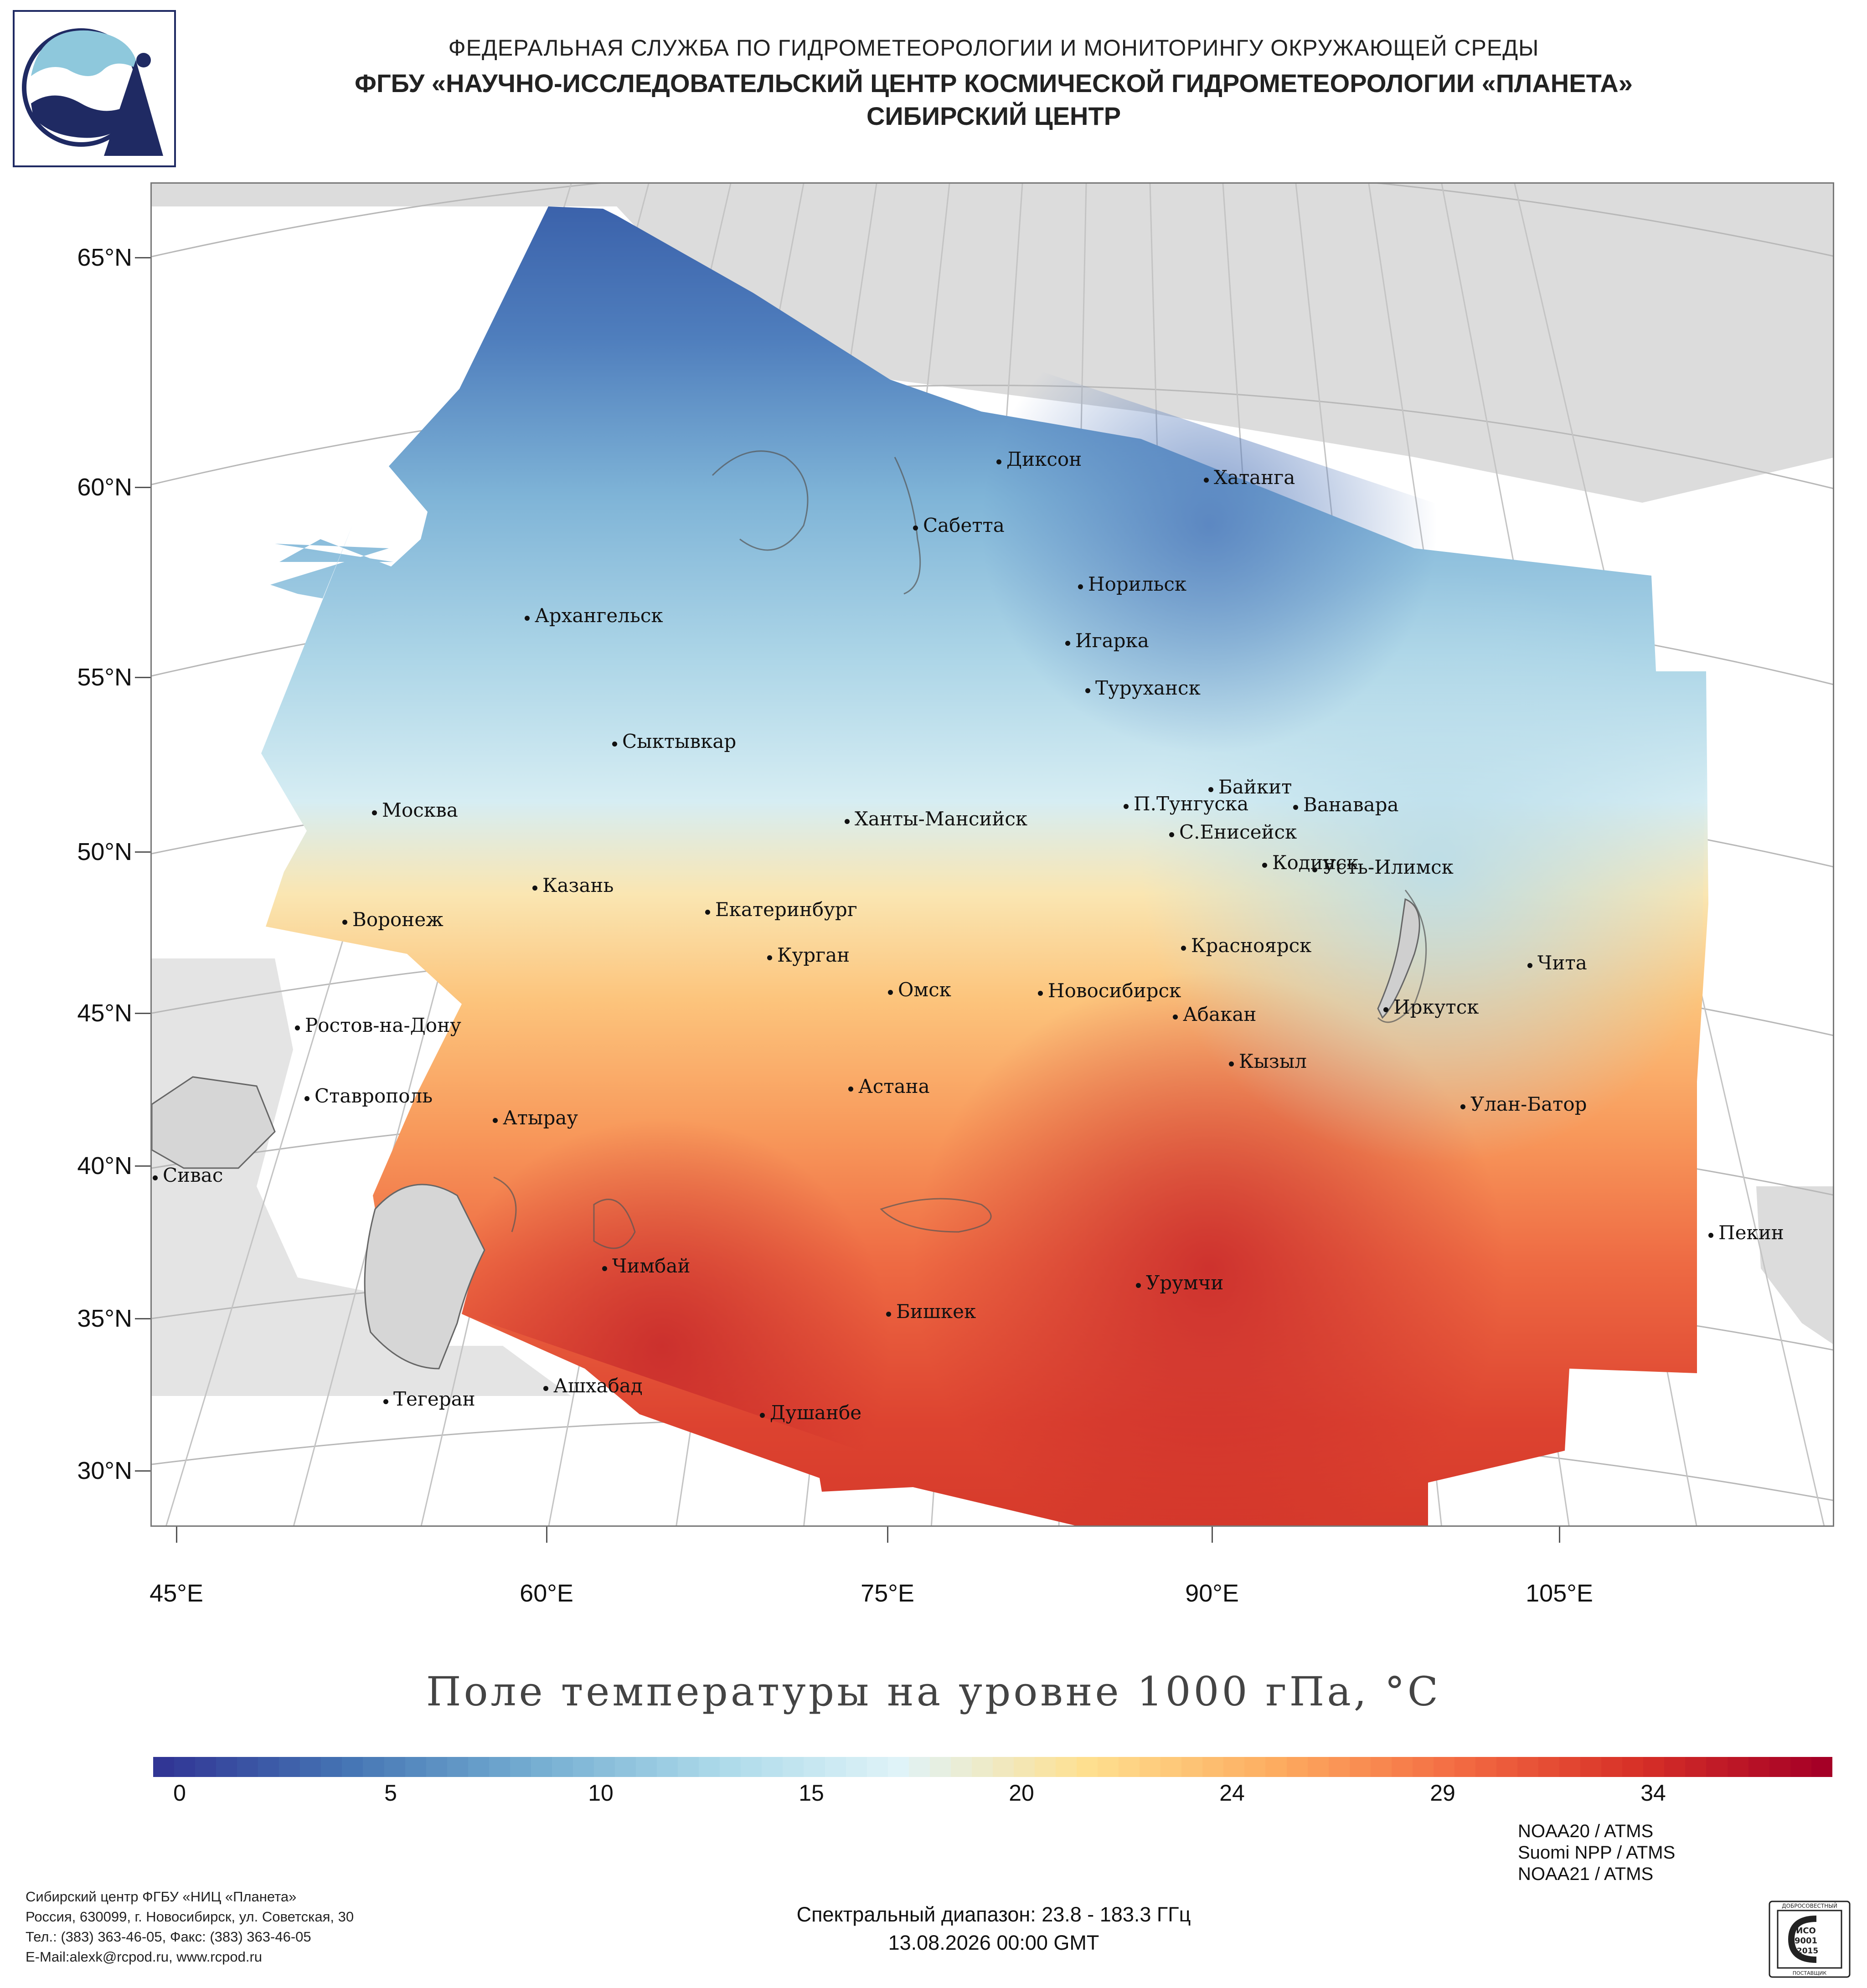 Image resolution: width=1867 pixels, height=1988 pixels. I want to click on city-label-kyzyl: Кызыл, so click(1273, 1061).